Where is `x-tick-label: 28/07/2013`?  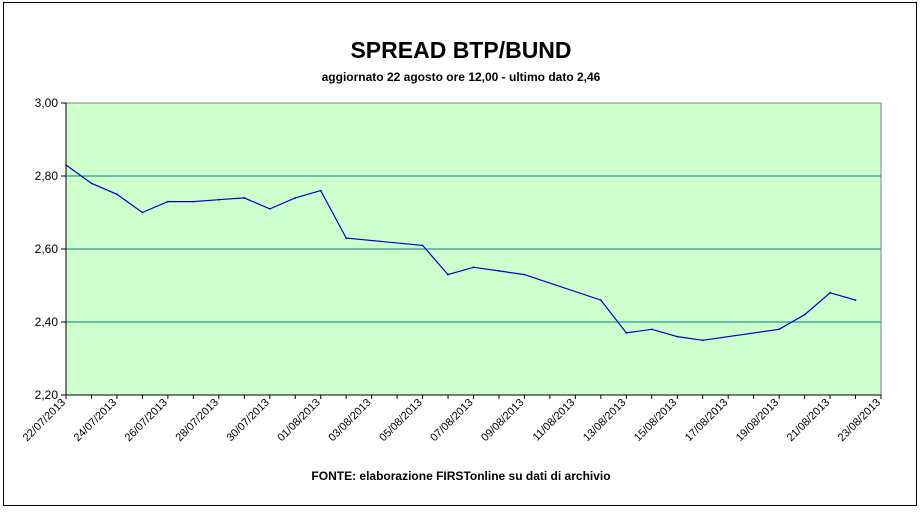 x-tick-label: 28/07/2013 is located at coordinates (197, 420).